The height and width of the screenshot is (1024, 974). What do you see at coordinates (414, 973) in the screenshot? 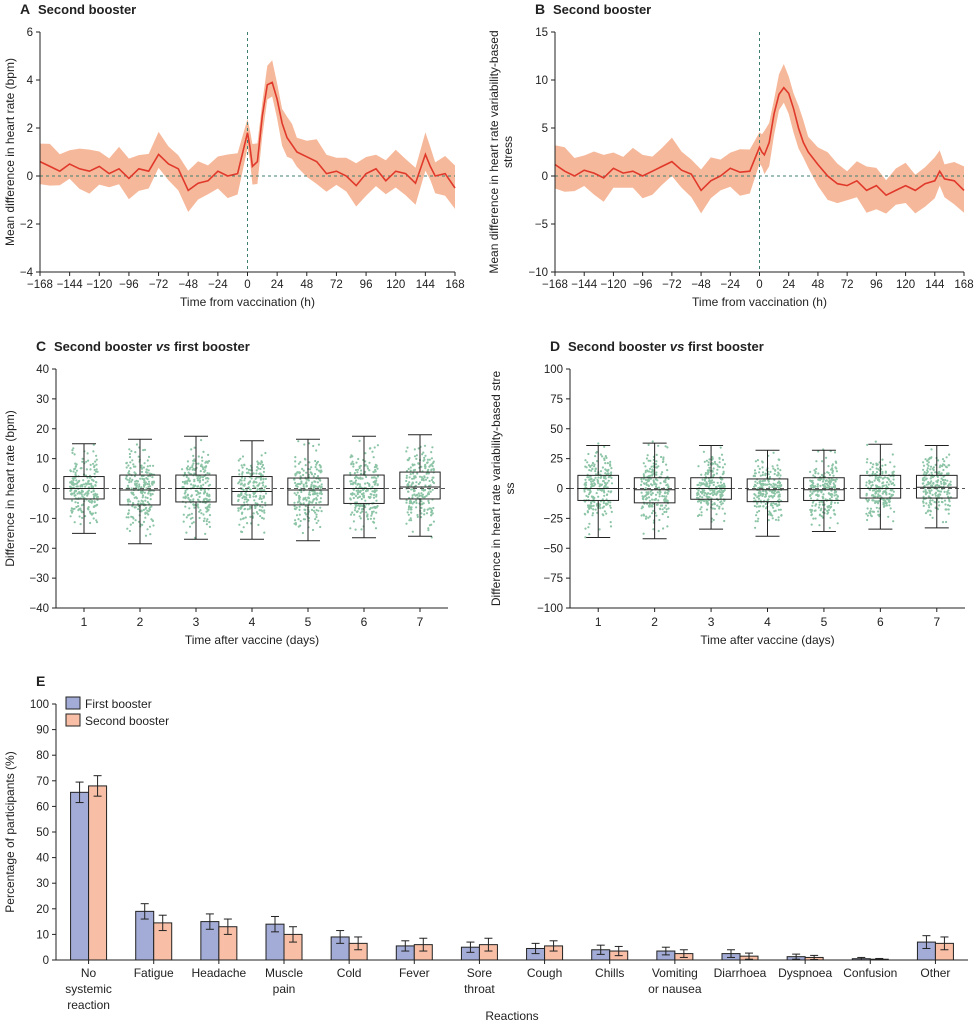
I see `x-tick-label: Fever` at bounding box center [414, 973].